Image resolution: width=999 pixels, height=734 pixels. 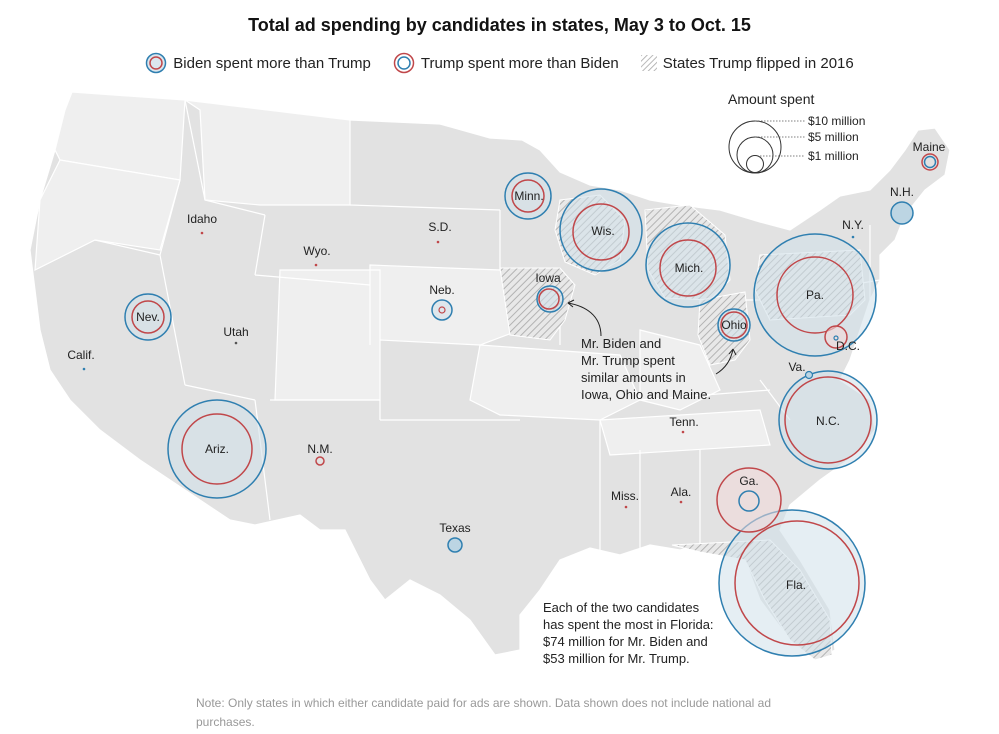 I want to click on size-legend-1m-label: $1 million, so click(x=833, y=156).